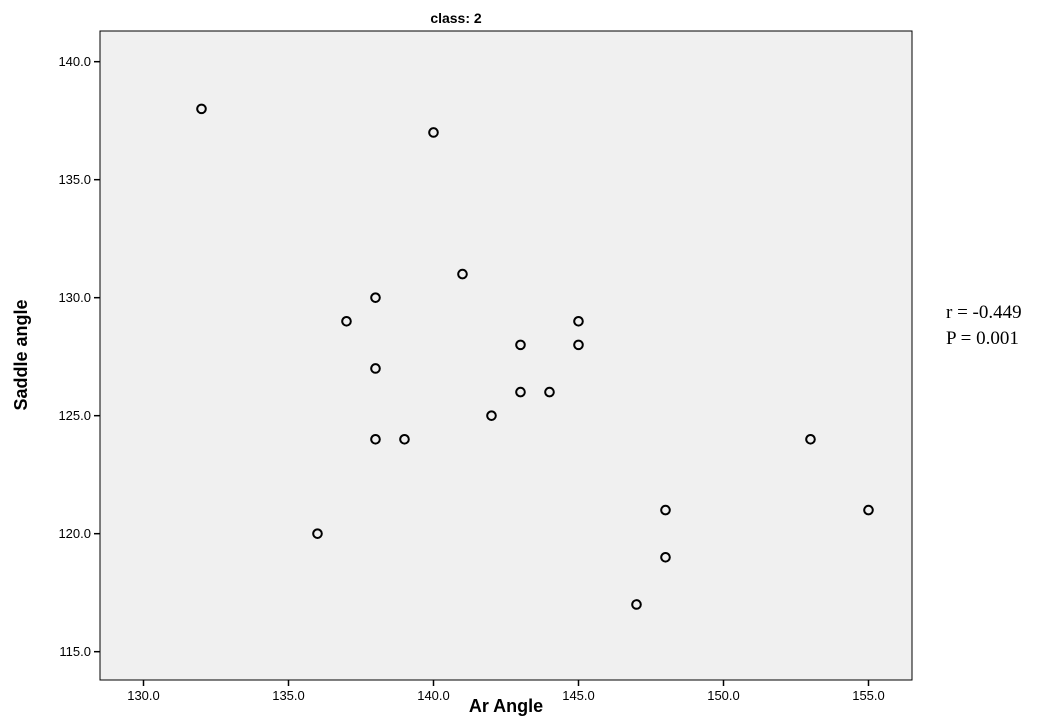 Image resolution: width=1064 pixels, height=720 pixels. Describe the element at coordinates (143, 695) in the screenshot. I see `x-tick-label: 130.0` at that location.